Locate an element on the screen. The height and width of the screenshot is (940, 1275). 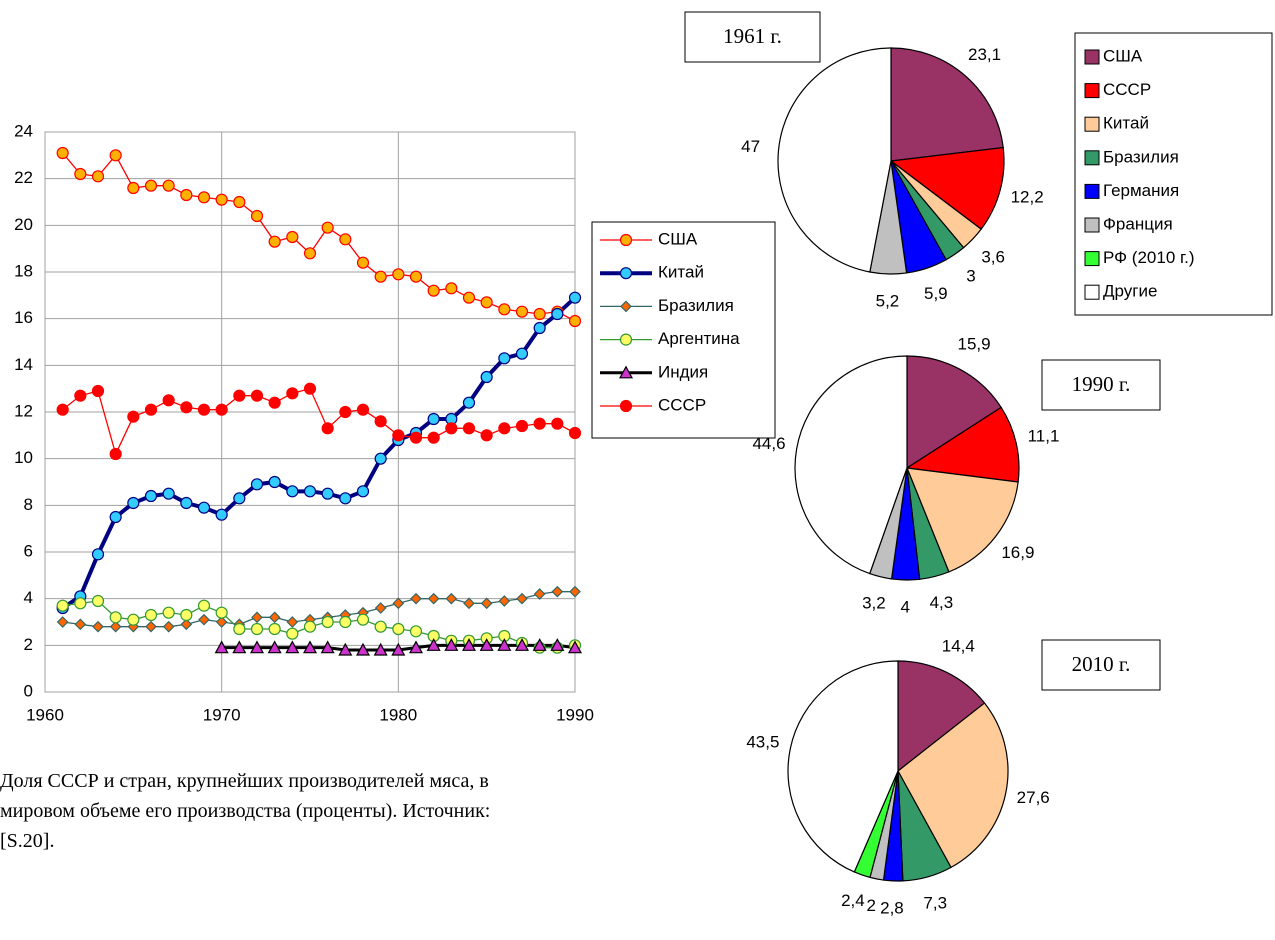
x-tick-label: 1970 is located at coordinates (222, 714).